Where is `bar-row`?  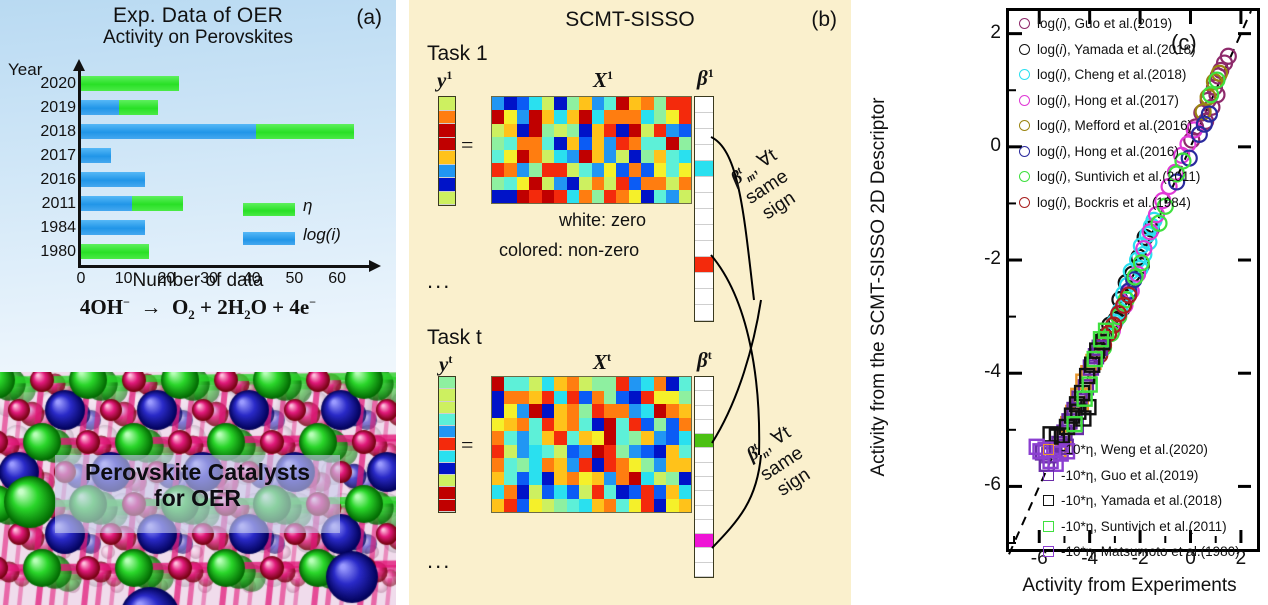 bar-row is located at coordinates (224, 107).